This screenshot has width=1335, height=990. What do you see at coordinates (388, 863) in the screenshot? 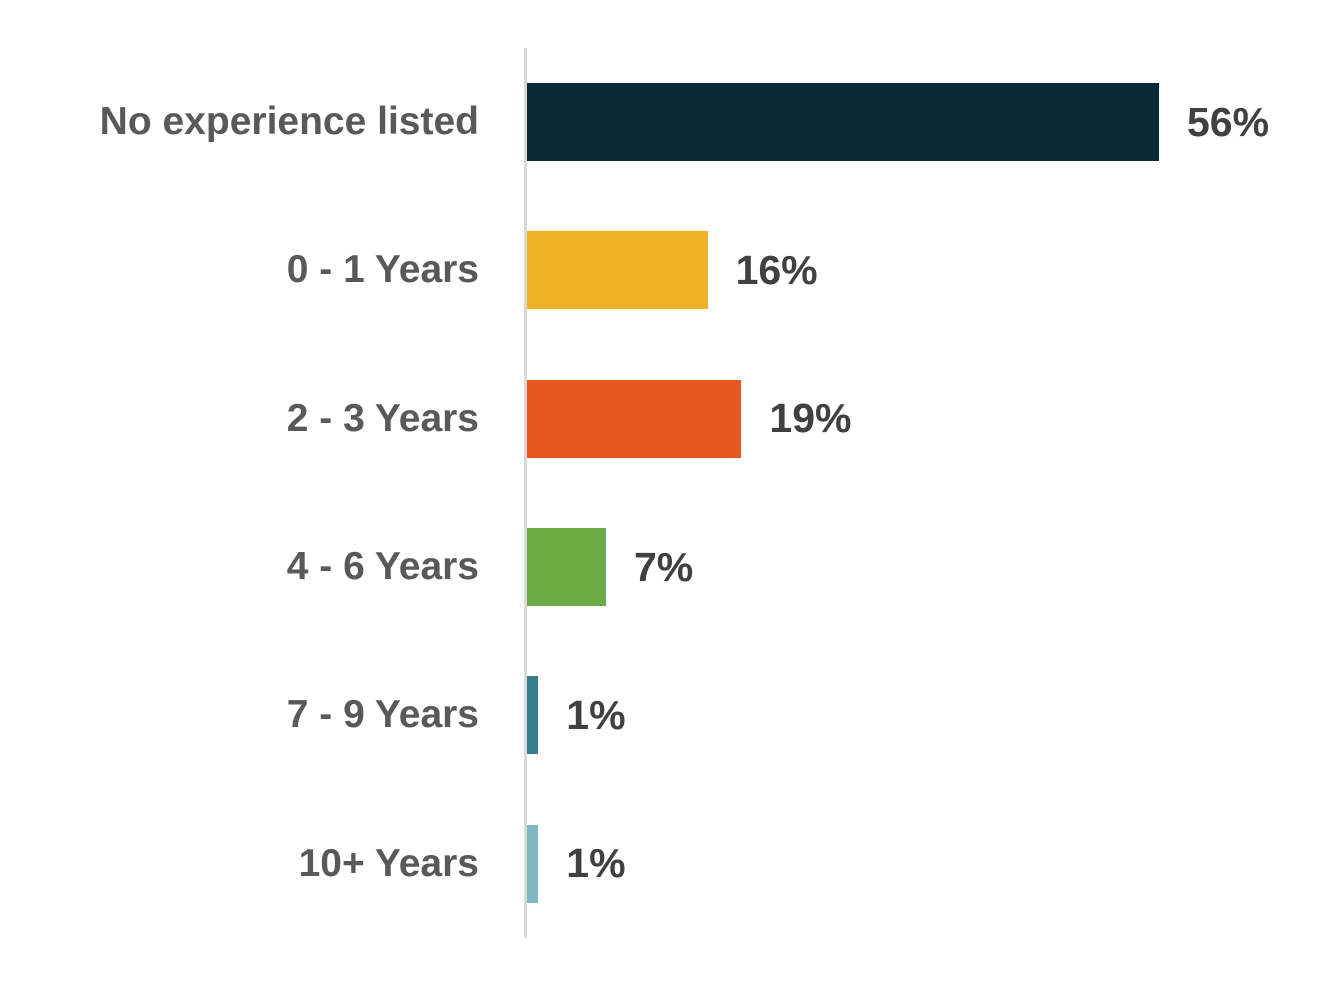
I see `category-label: 10+ Years` at bounding box center [388, 863].